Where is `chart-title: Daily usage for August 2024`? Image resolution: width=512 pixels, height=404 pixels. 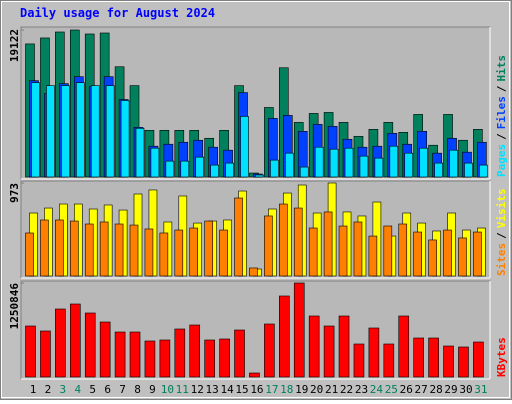 chart-title: Daily usage for August 2024 is located at coordinates (117, 13).